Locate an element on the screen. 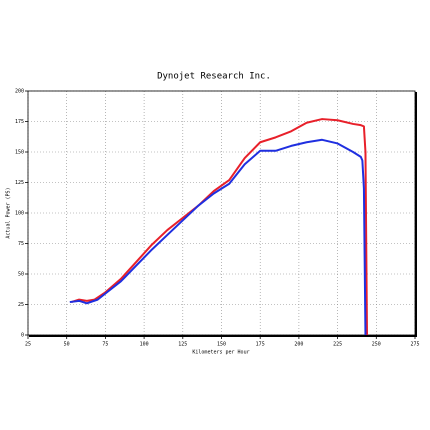 The image size is (430, 430). x-tick-label: 125 is located at coordinates (182, 345).